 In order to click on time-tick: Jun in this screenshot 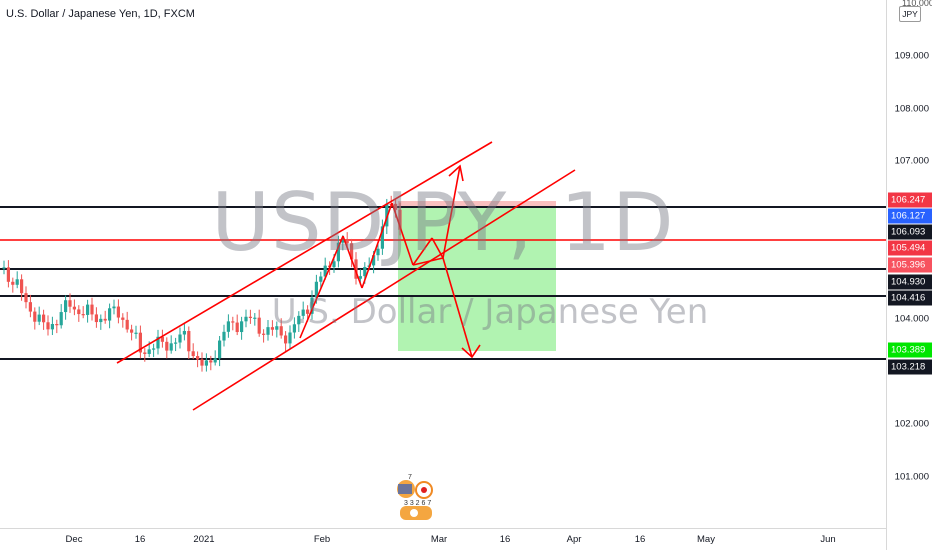, I will do `click(828, 539)`.